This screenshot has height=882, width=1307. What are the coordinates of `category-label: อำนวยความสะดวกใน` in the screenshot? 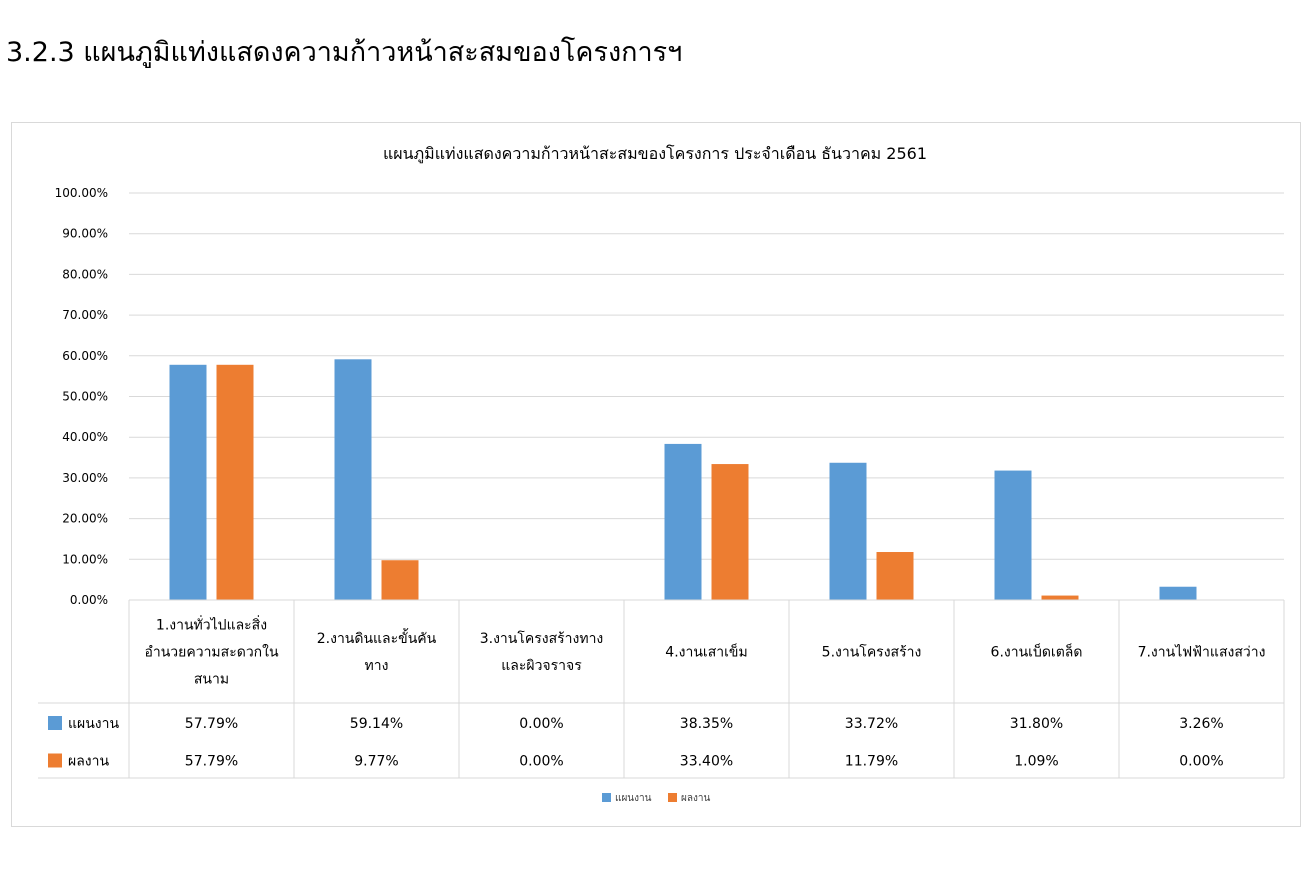 It's located at (211, 652).